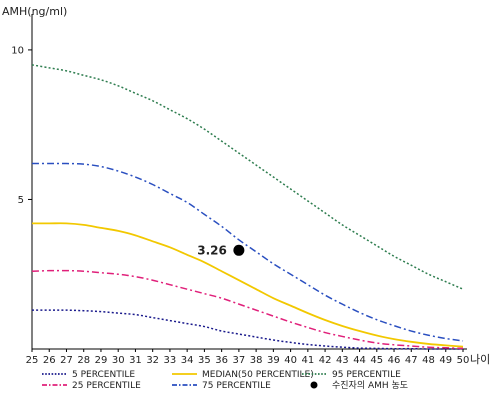 The image size is (500, 400). I want to click on x-tick-label: 31, so click(135, 360).